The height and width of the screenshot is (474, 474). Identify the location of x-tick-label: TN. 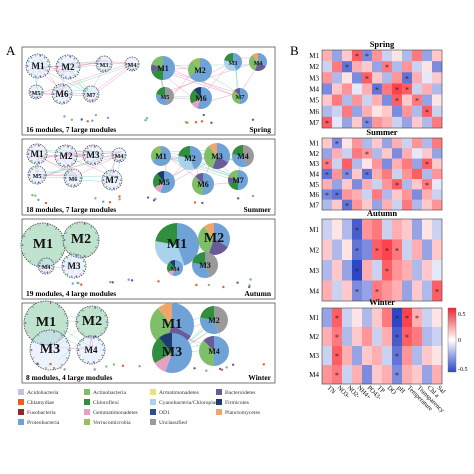
(331, 389).